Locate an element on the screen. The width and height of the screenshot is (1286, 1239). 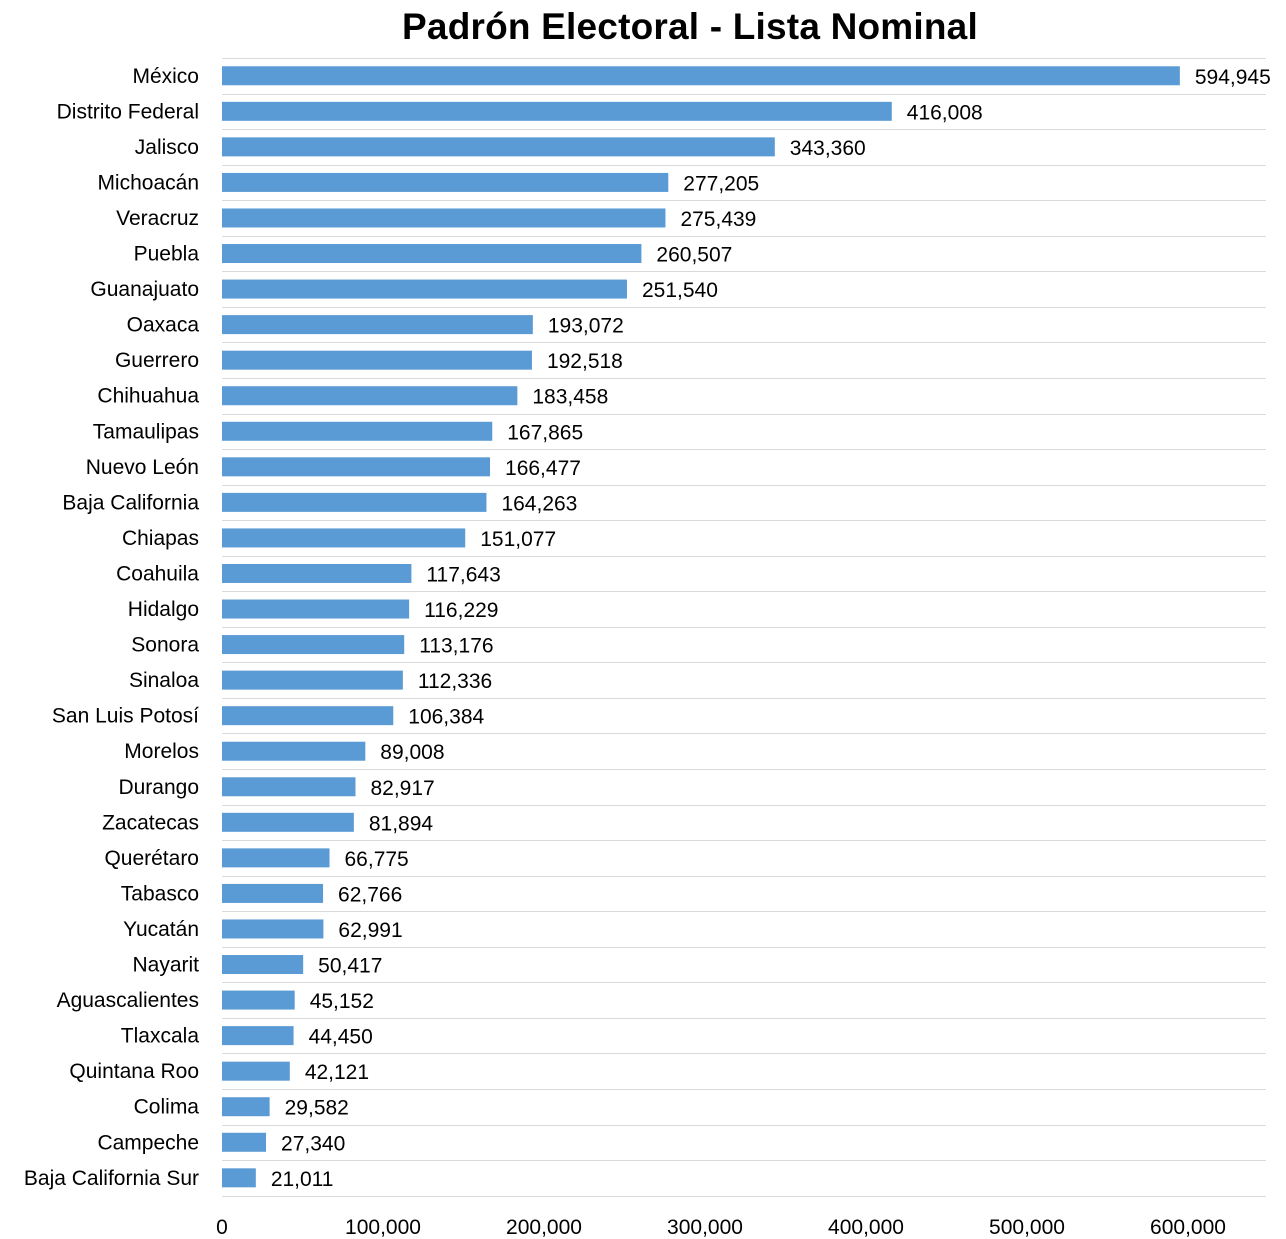
x-tick-label: 600,000 is located at coordinates (1188, 1227).